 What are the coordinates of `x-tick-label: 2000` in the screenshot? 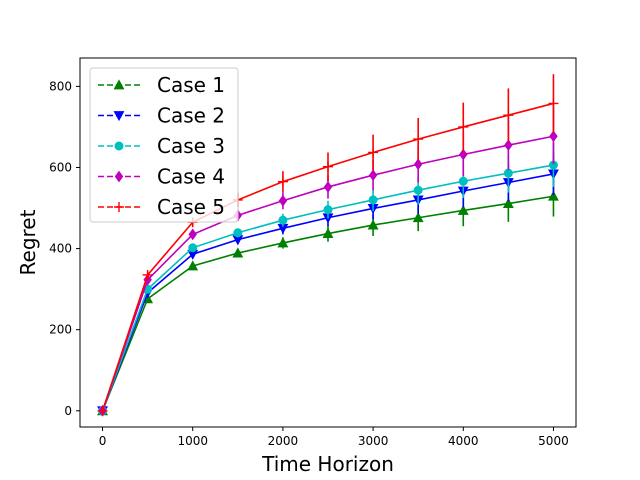 It's located at (283, 441).